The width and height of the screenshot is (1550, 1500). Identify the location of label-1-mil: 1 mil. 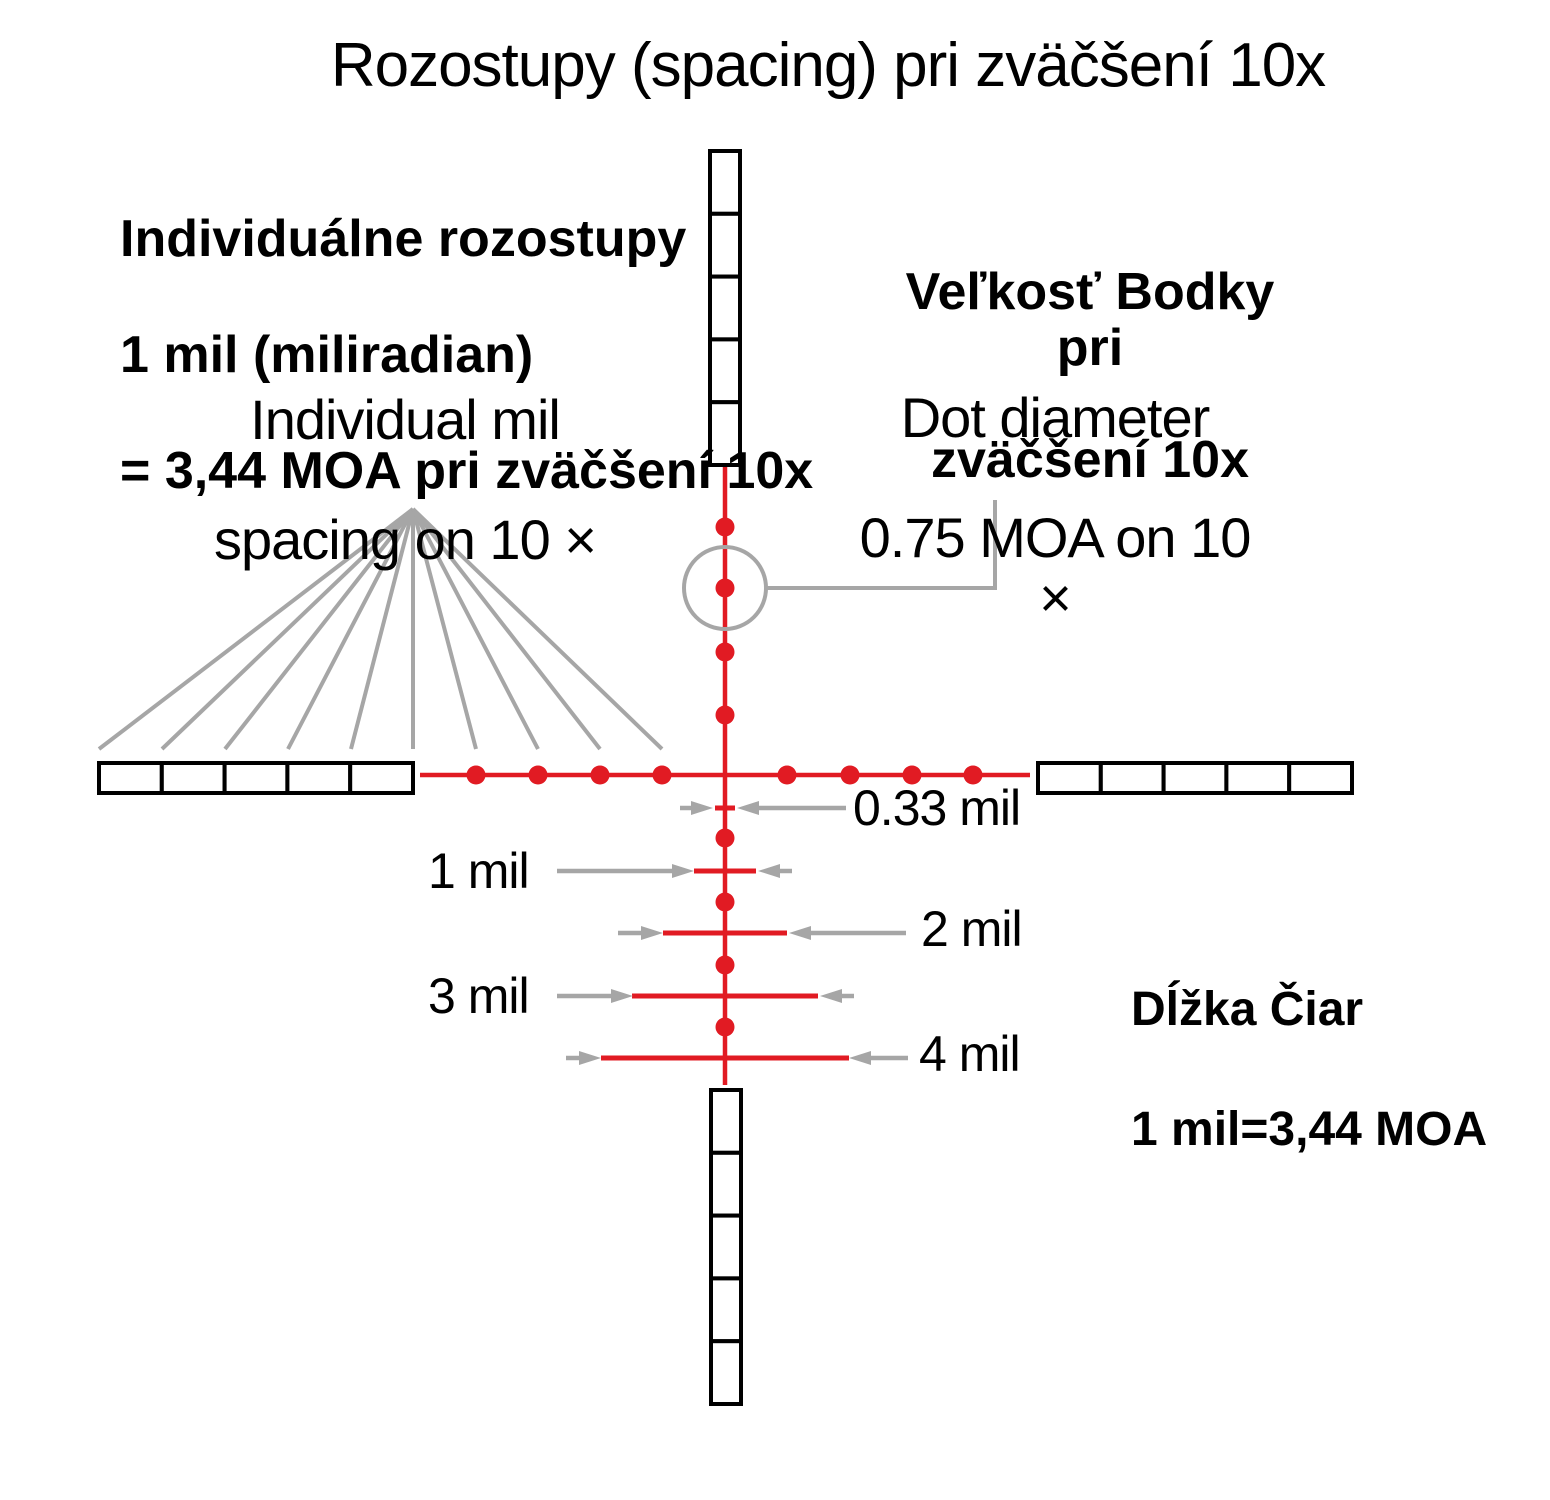
(479, 871).